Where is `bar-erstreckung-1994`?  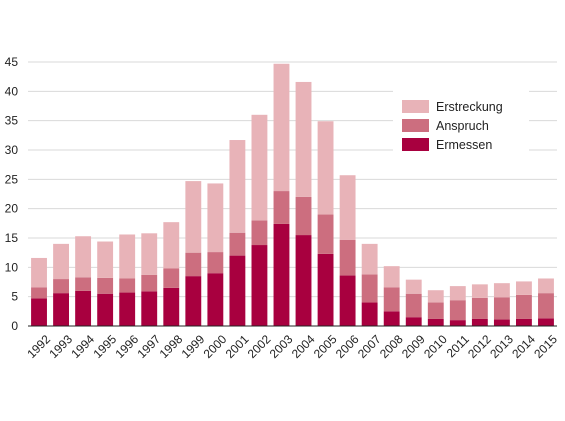 bar-erstreckung-1994 is located at coordinates (83, 256).